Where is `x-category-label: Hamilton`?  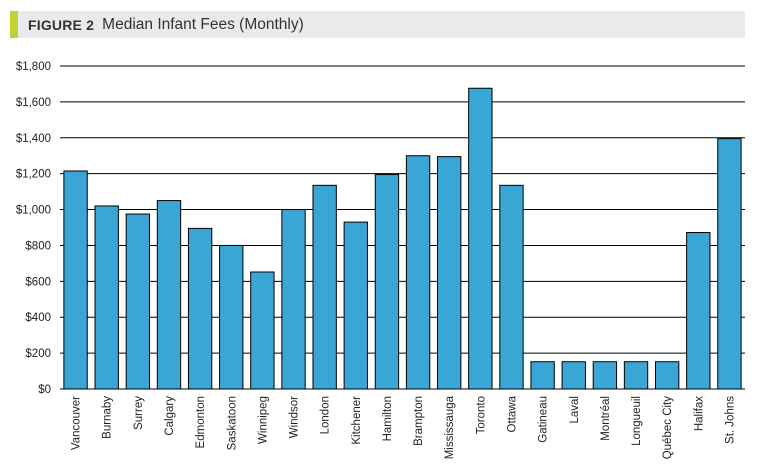
x-category-label: Hamilton is located at coordinates (388, 418).